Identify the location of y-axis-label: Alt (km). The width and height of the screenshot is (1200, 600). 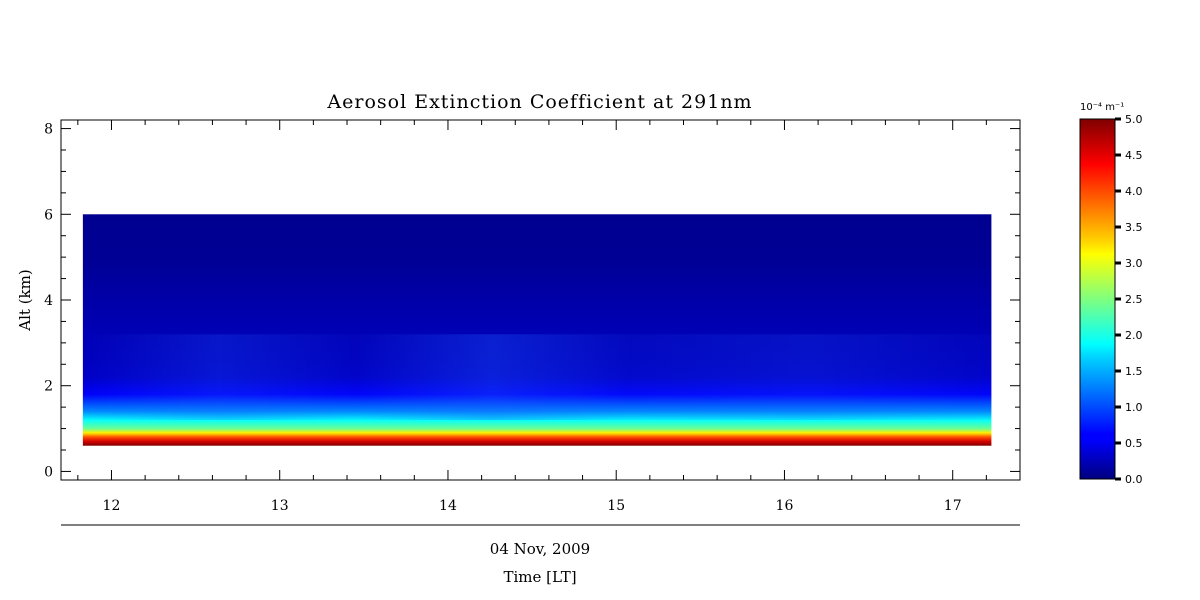
(25, 300).